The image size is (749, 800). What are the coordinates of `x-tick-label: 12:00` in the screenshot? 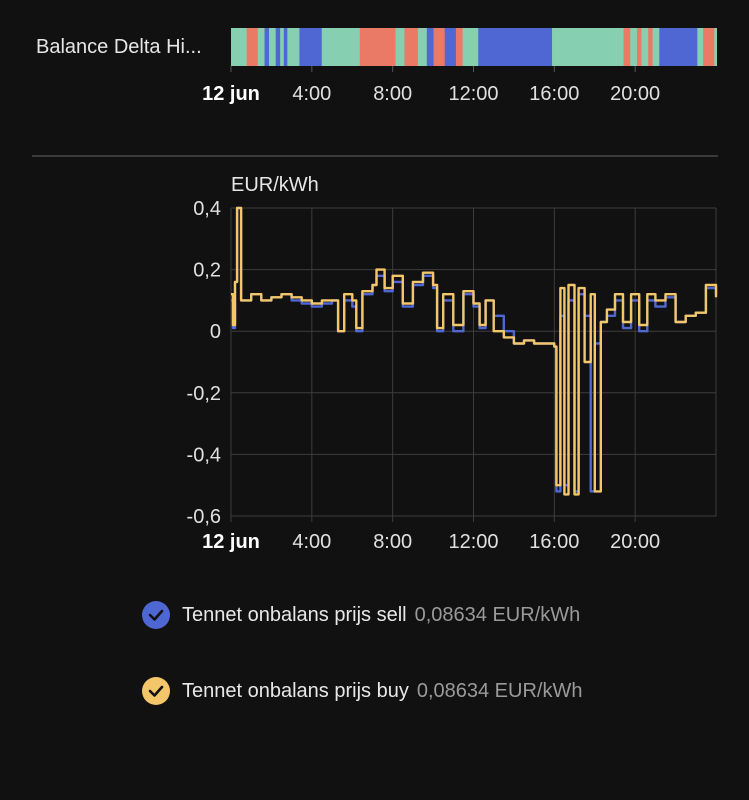 It's located at (473, 542).